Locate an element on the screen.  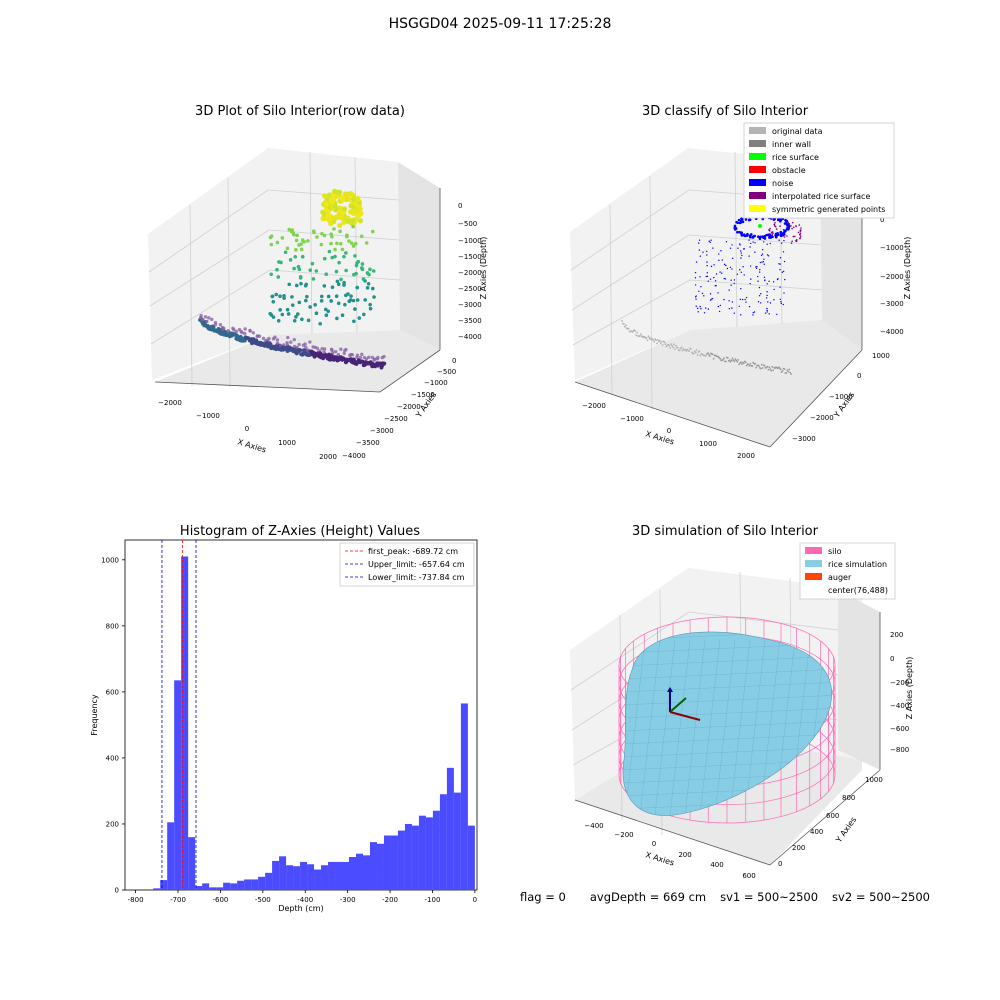
plot1-ytick: −2500 is located at coordinates (396, 419).